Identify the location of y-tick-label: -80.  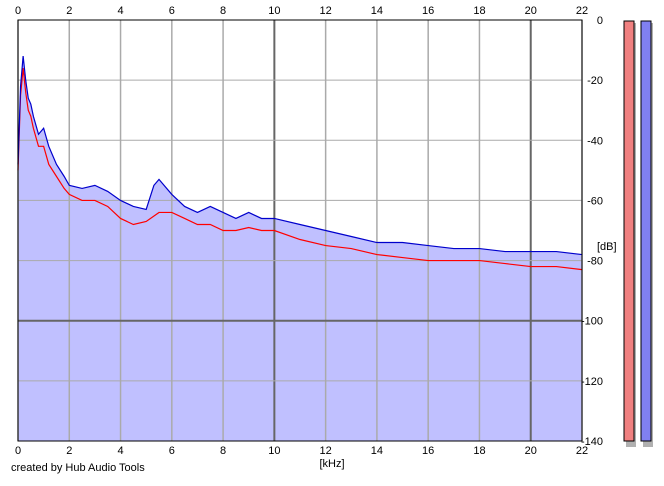
(595, 262).